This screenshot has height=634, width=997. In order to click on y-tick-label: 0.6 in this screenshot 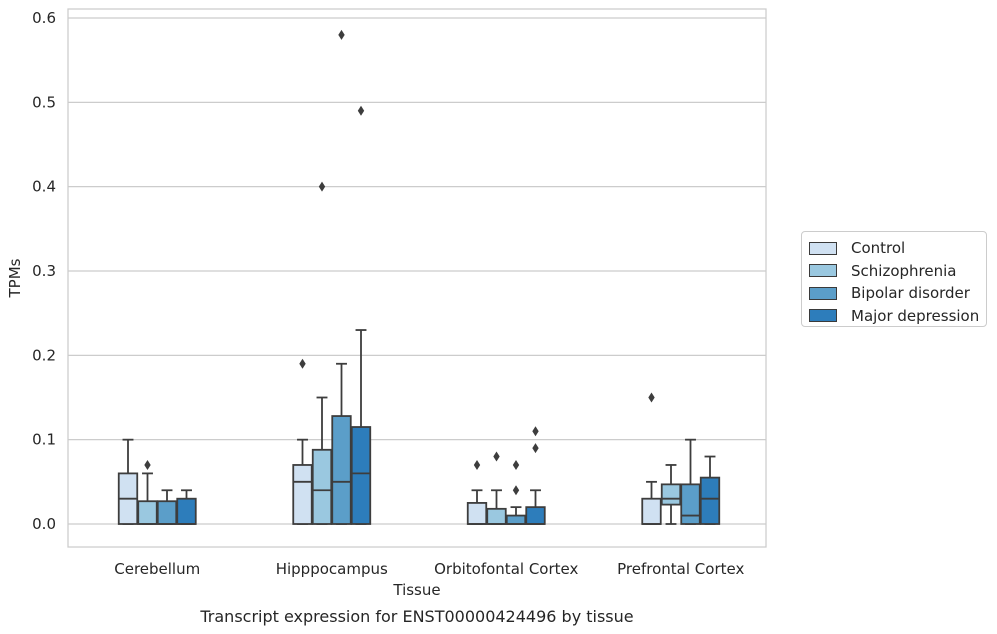, I will do `click(44, 18)`.